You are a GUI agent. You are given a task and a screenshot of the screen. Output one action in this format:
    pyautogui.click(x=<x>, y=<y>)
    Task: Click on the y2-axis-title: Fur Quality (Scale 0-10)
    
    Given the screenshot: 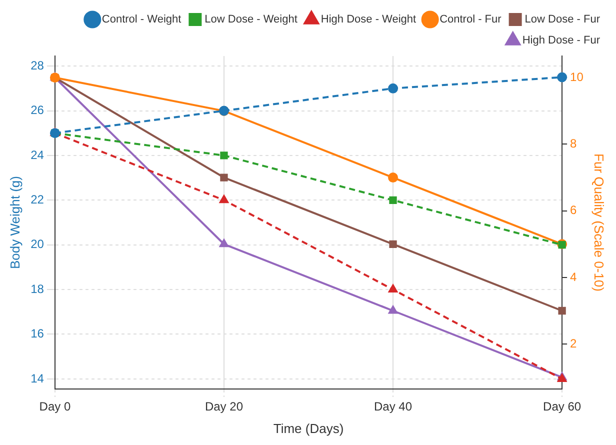 What is the action you would take?
    pyautogui.click(x=599, y=223)
    